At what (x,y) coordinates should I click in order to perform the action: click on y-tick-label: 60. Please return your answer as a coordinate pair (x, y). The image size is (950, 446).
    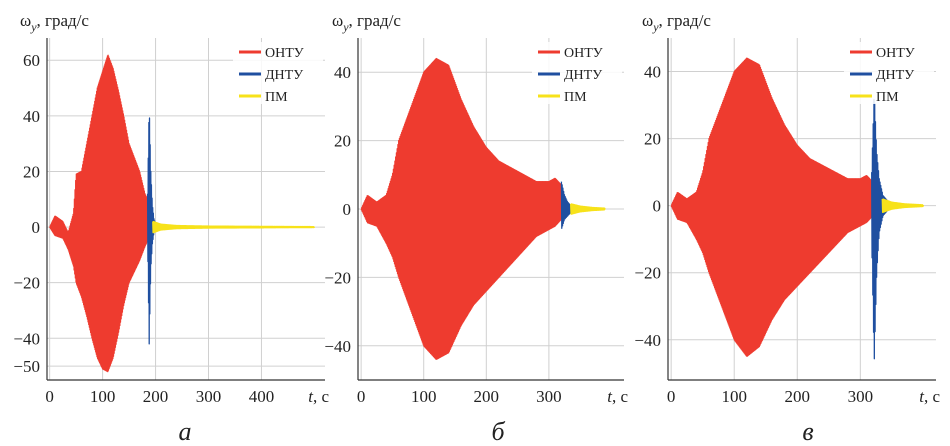
    Looking at the image, I should click on (31, 60).